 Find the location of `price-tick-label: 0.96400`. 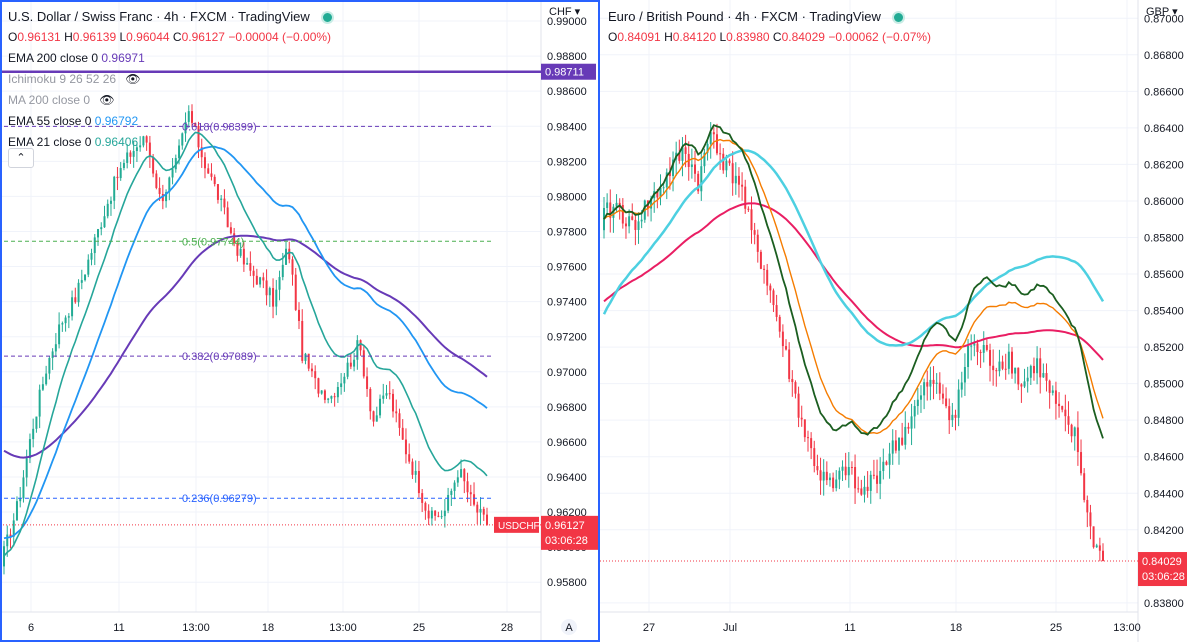

price-tick-label: 0.96400 is located at coordinates (567, 478).